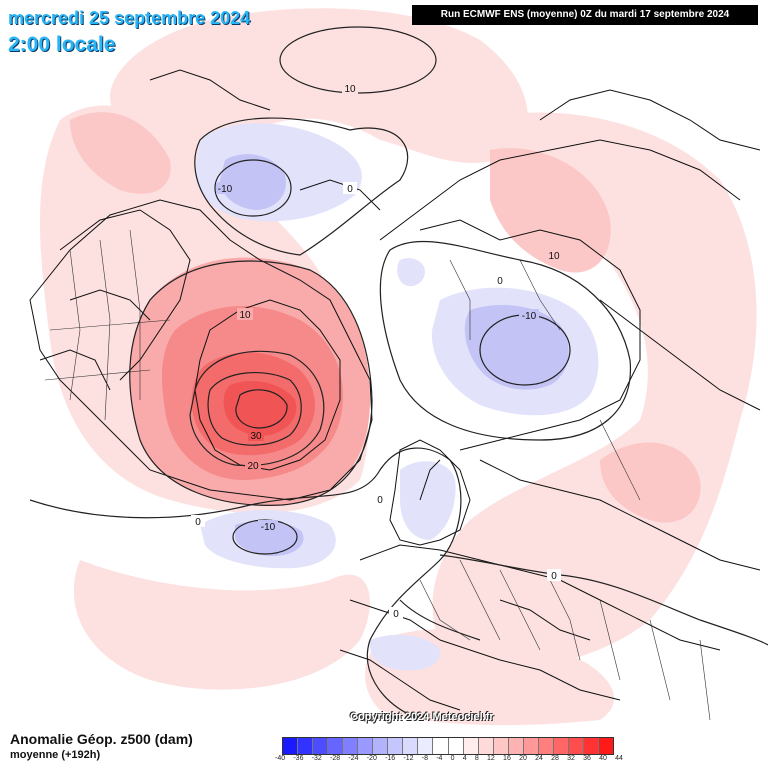 Image resolution: width=768 pixels, height=768 pixels. I want to click on scale-tick-label: -4, so click(439, 758).